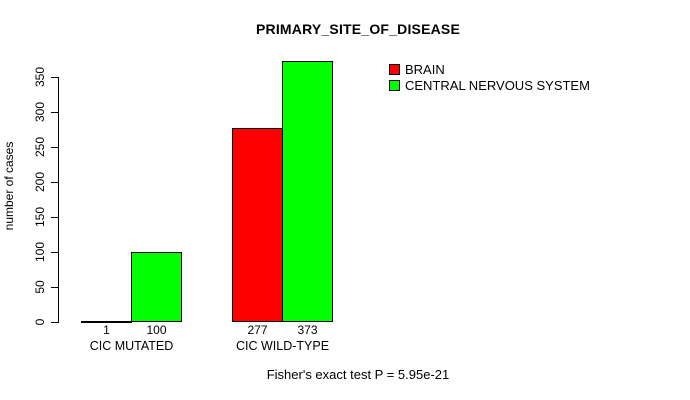 This screenshot has height=400, width=690. Describe the element at coordinates (425, 69) in the screenshot. I see `legend-label-brain: BRAIN` at that location.